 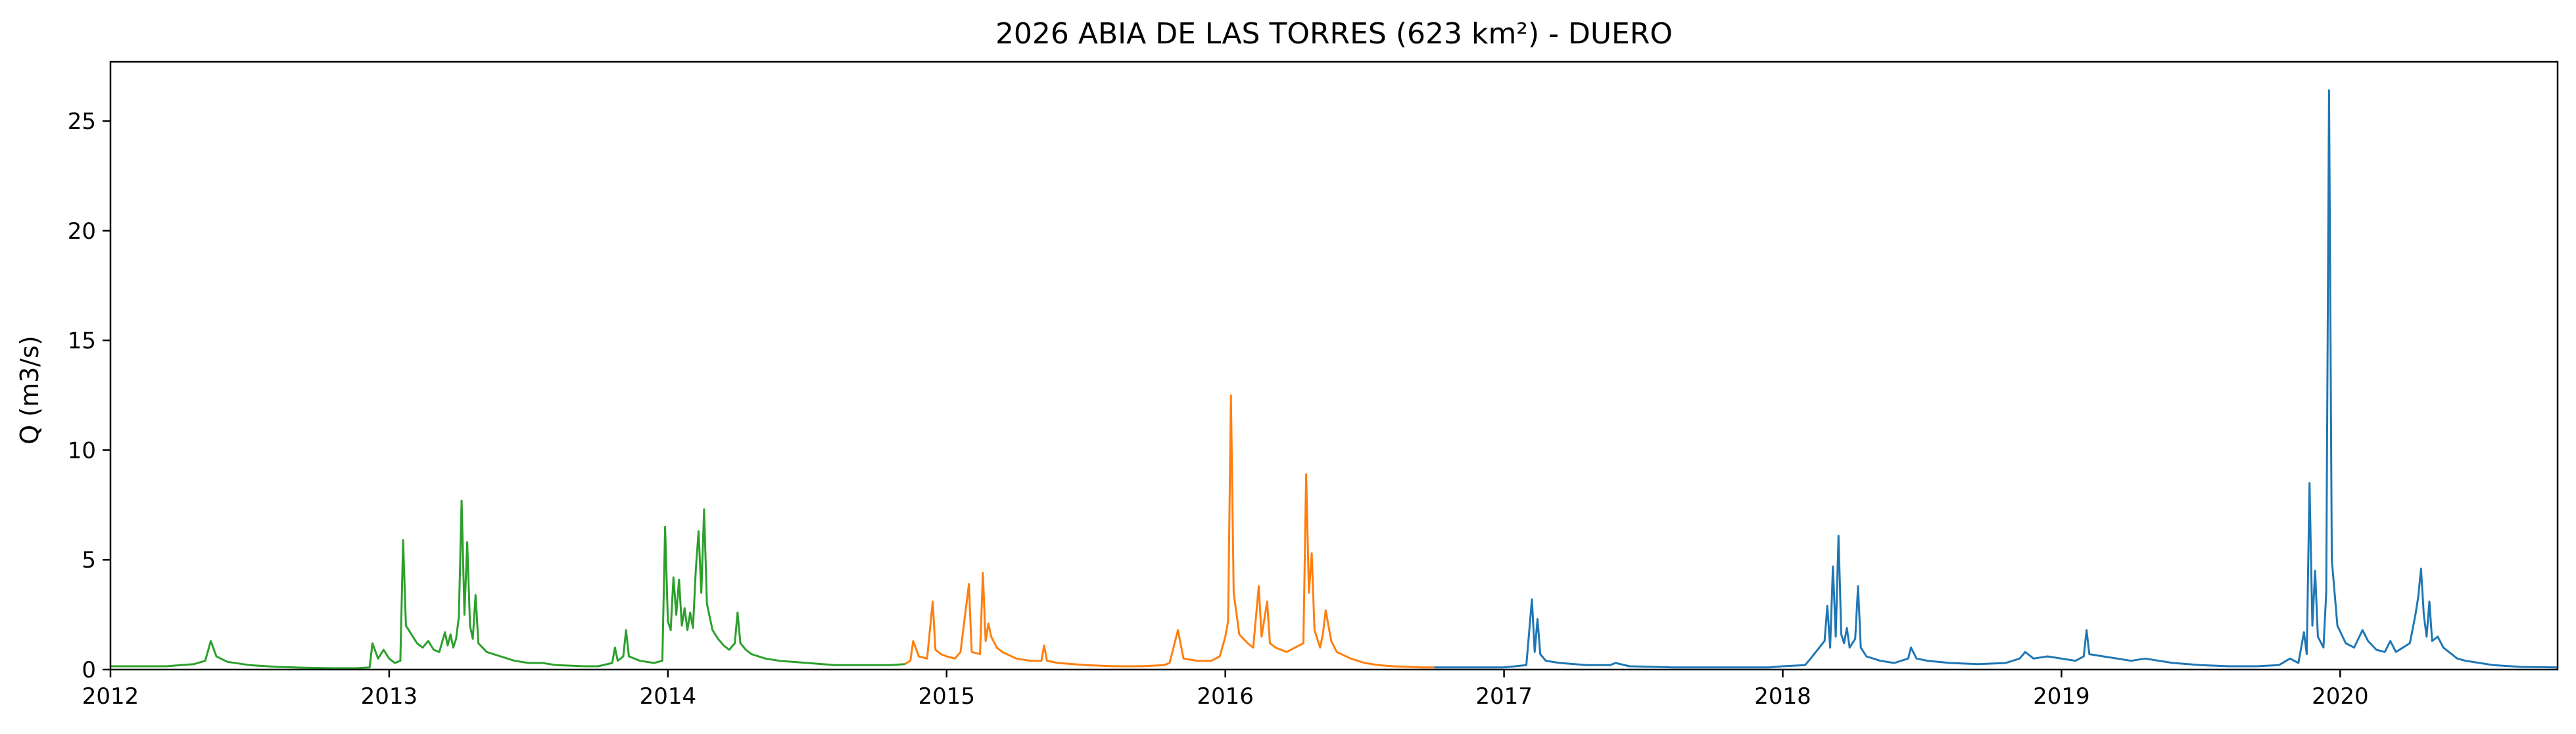 I want to click on x-tick-label: 2018, so click(x=1783, y=697).